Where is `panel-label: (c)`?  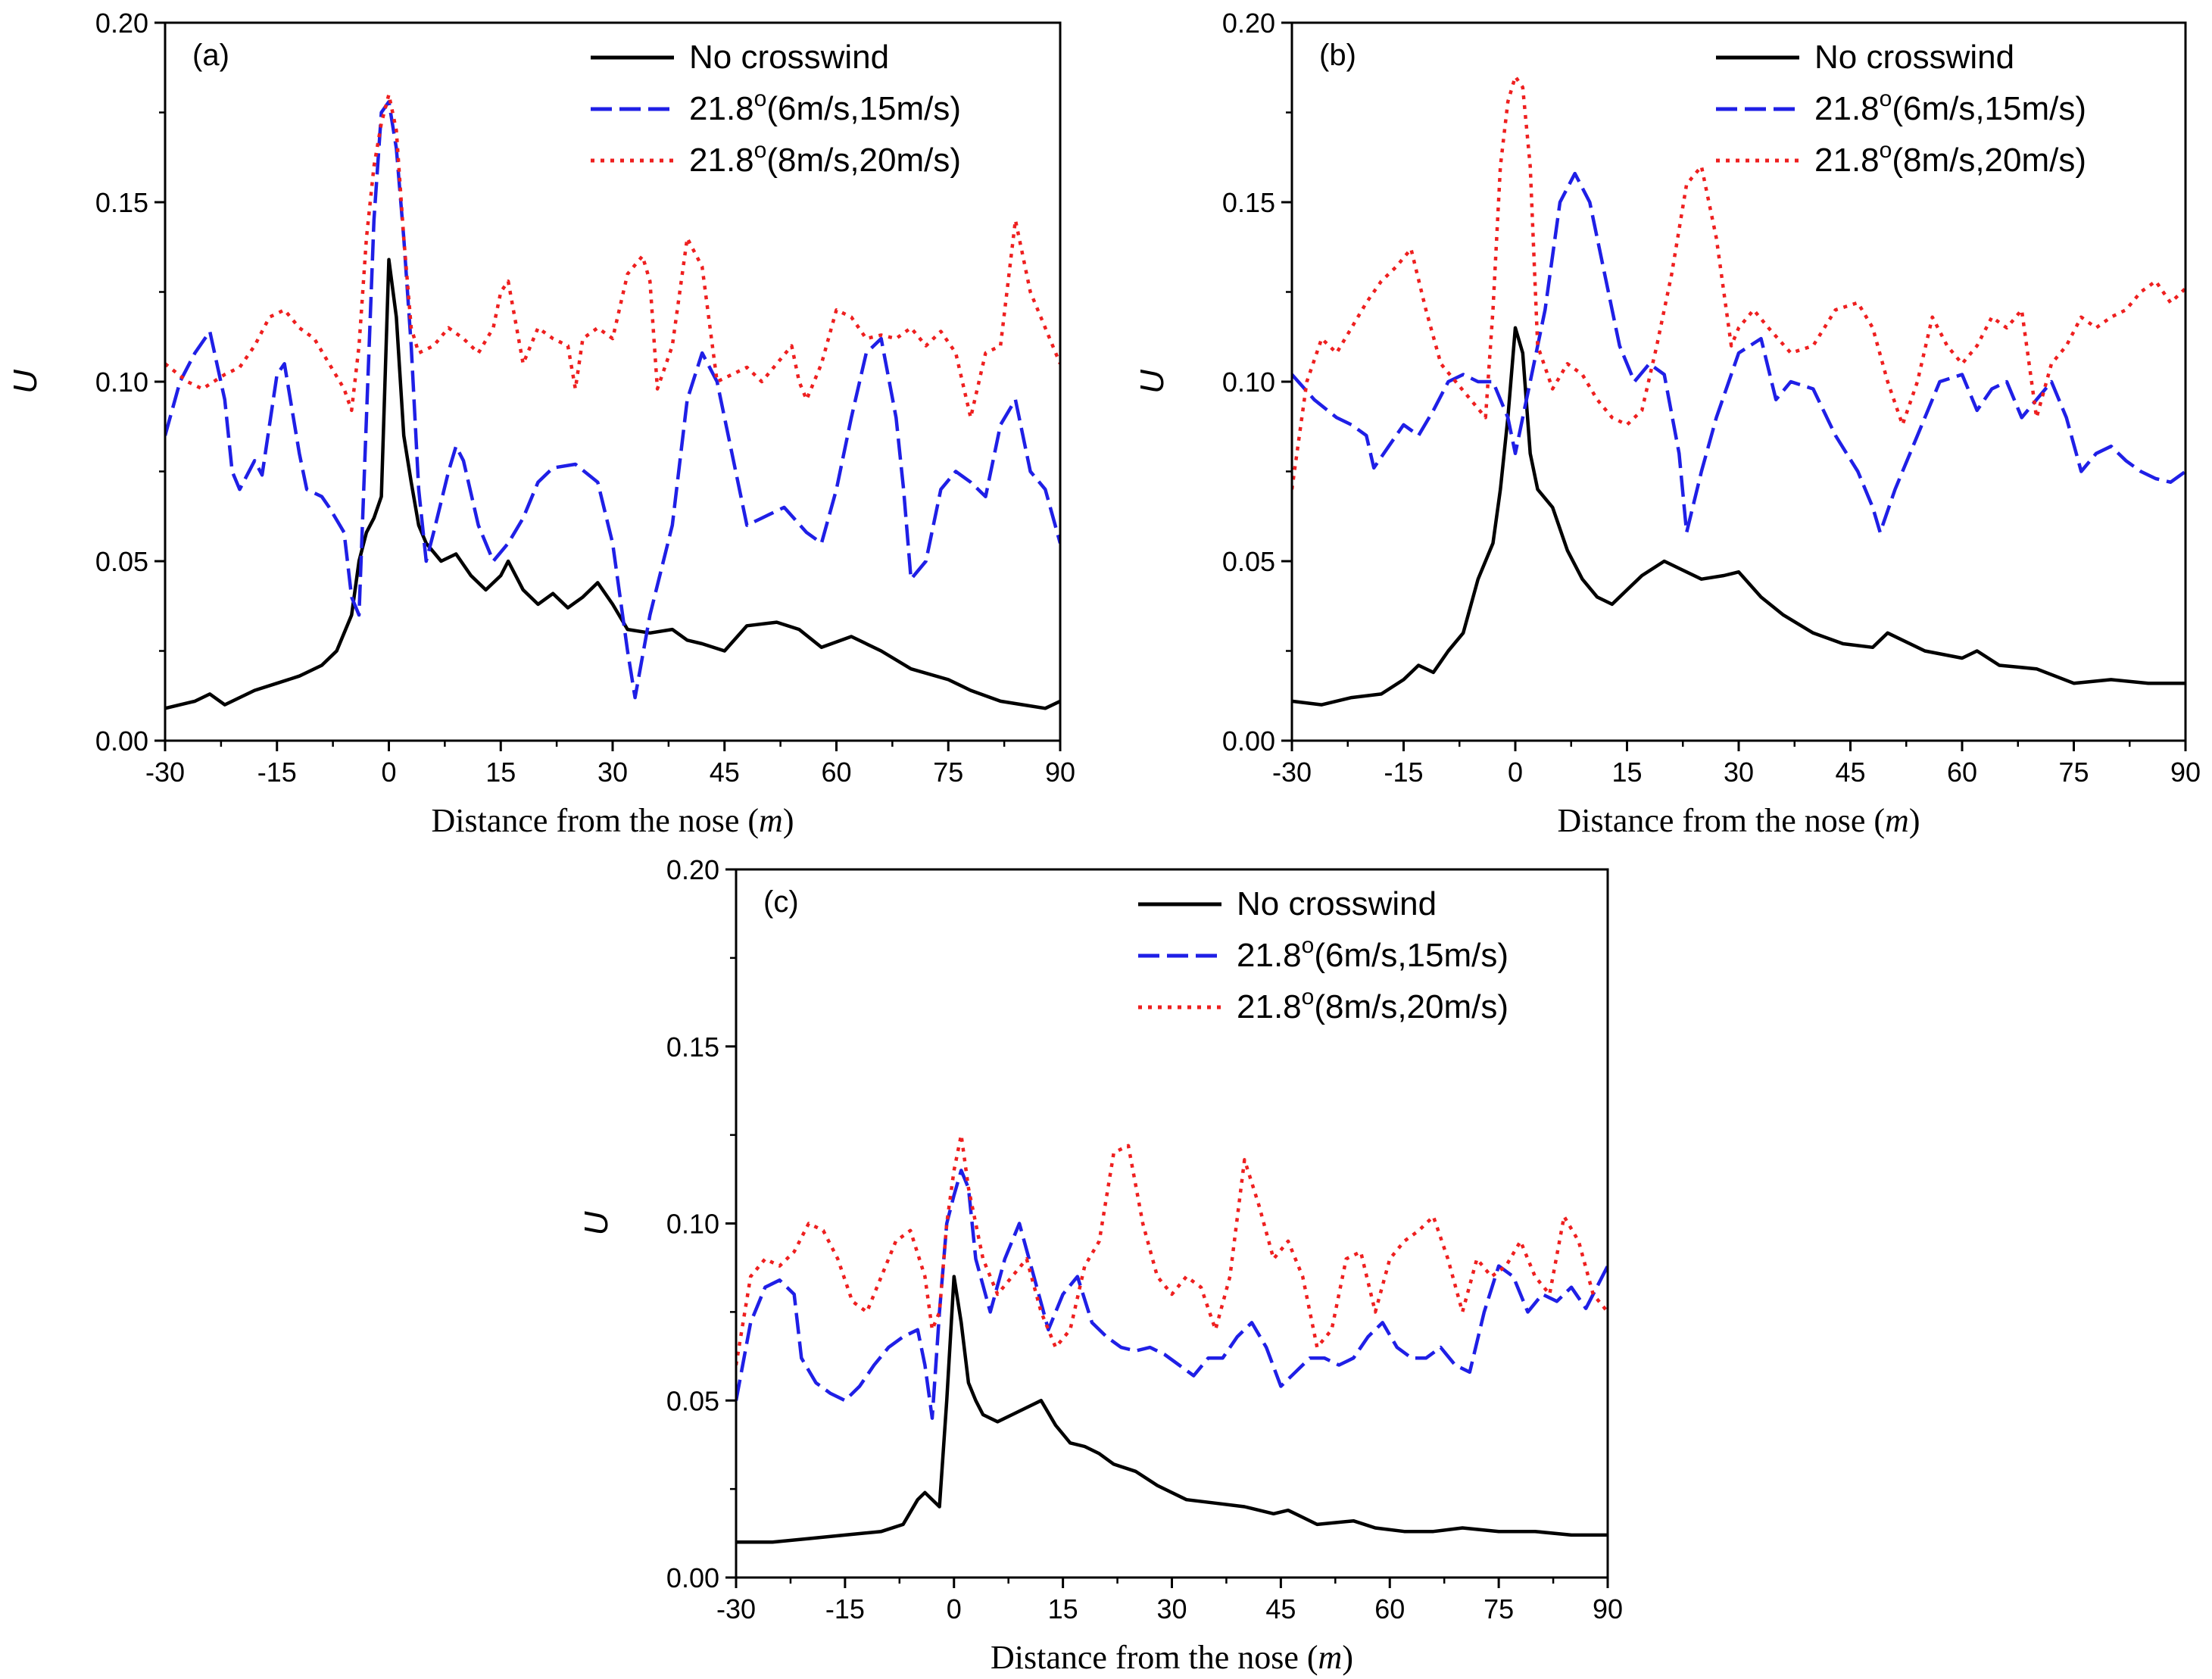
panel-label: (c) is located at coordinates (781, 902).